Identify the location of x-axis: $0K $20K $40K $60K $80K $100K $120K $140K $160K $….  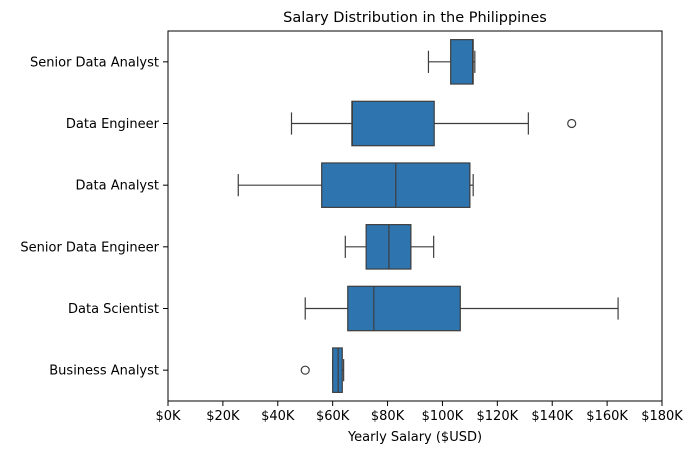
(419, 412).